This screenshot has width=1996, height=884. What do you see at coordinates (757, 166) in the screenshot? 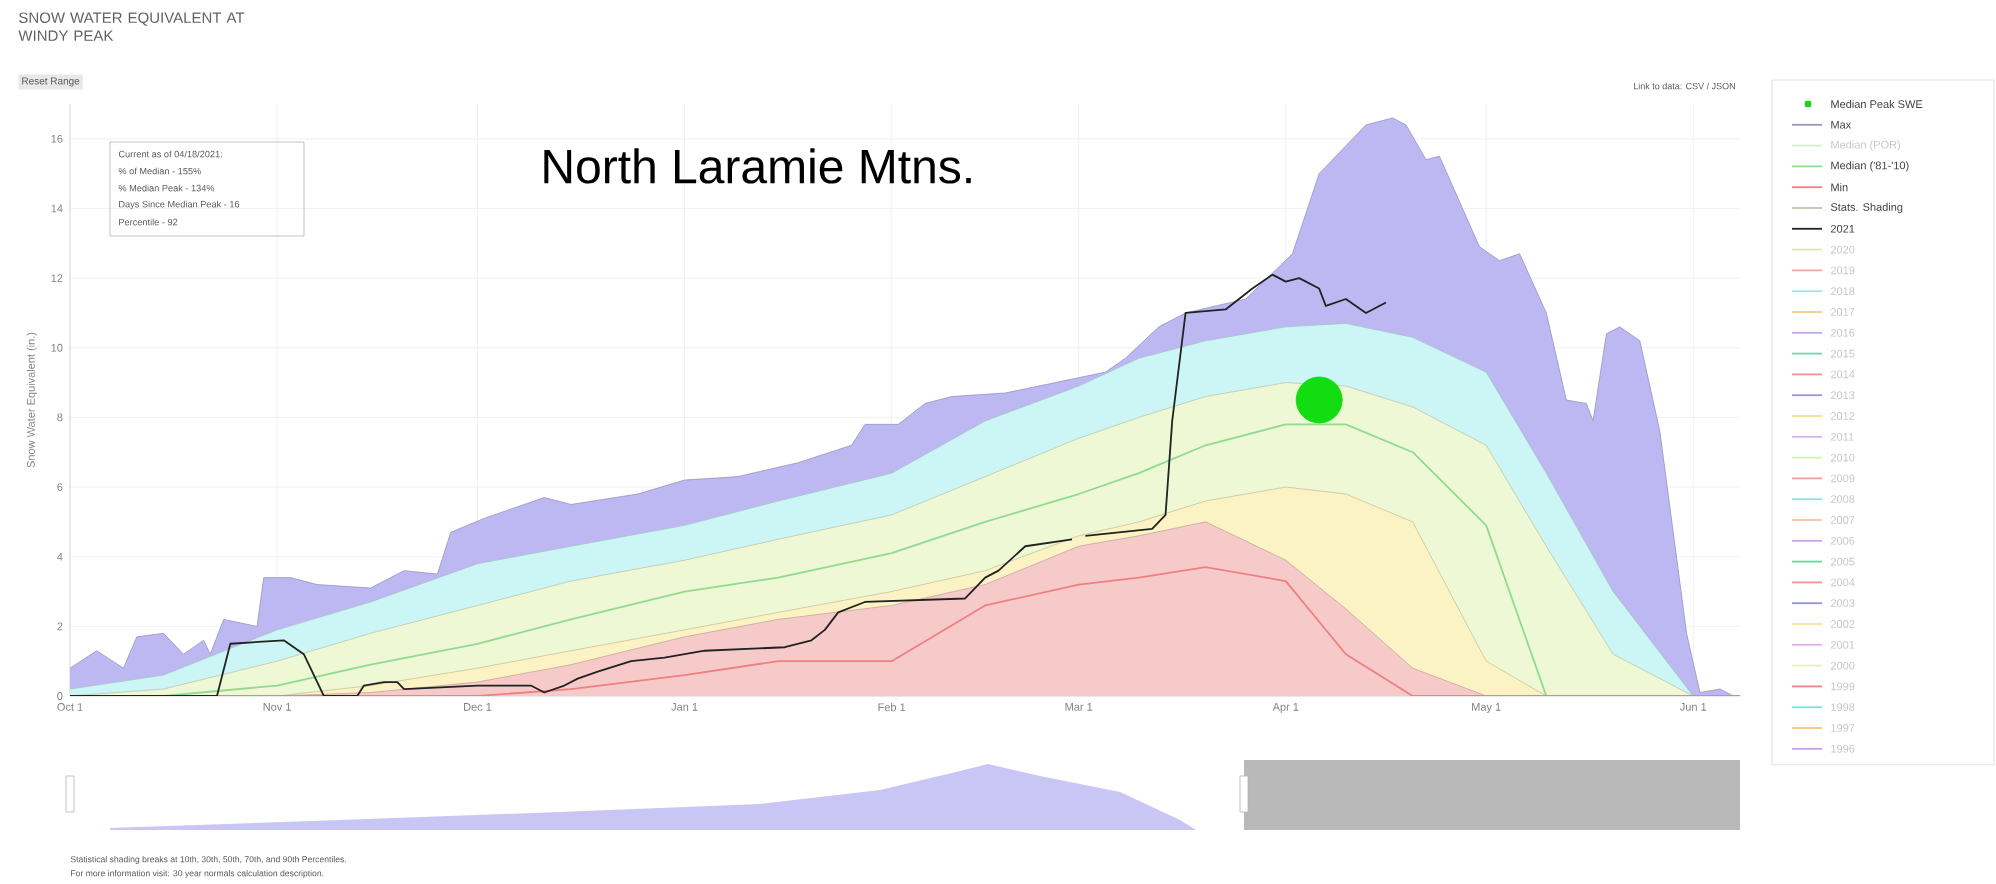
I see `text: North Laramie Mtns.` at bounding box center [757, 166].